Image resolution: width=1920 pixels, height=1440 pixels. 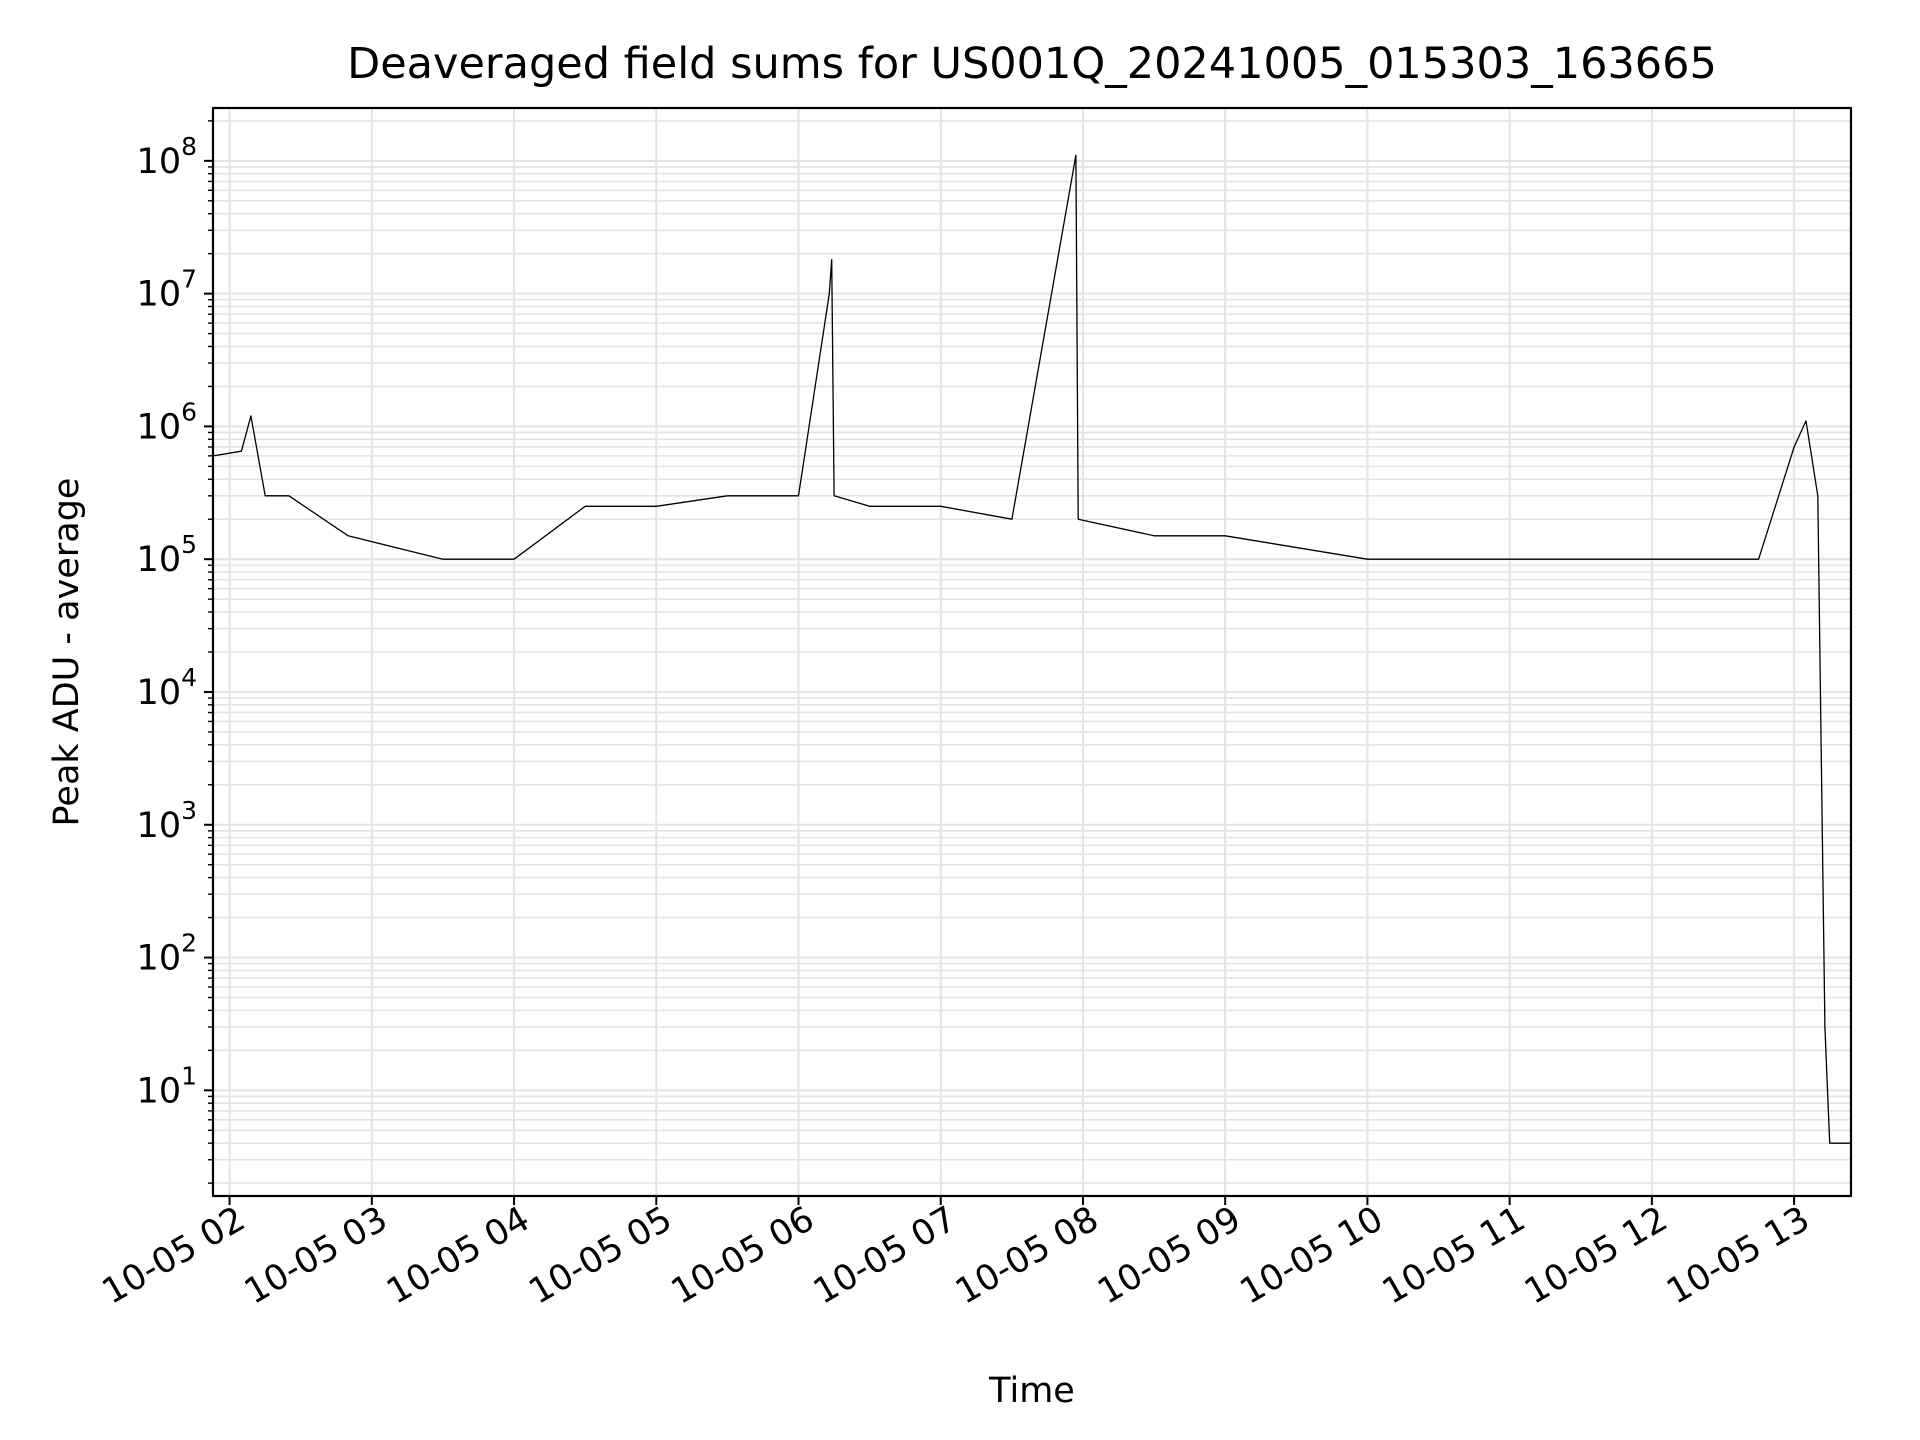 What do you see at coordinates (189, 411) in the screenshot?
I see `y-tick-exponent: 6` at bounding box center [189, 411].